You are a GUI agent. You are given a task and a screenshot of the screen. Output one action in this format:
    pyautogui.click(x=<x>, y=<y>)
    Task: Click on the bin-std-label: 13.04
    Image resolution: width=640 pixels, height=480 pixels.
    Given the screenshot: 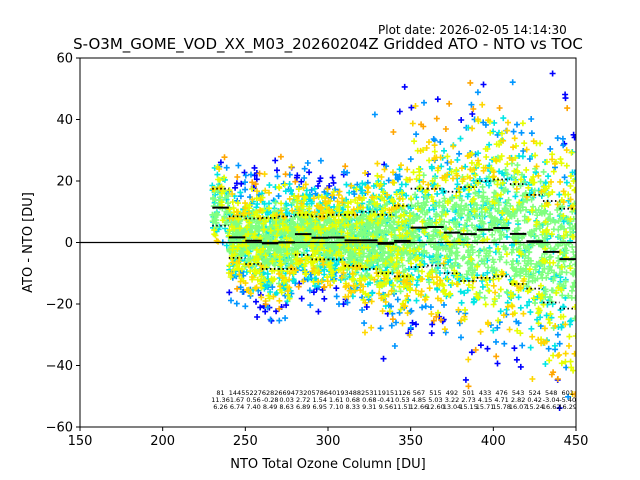 What is the action you would take?
    pyautogui.click(x=452, y=407)
    